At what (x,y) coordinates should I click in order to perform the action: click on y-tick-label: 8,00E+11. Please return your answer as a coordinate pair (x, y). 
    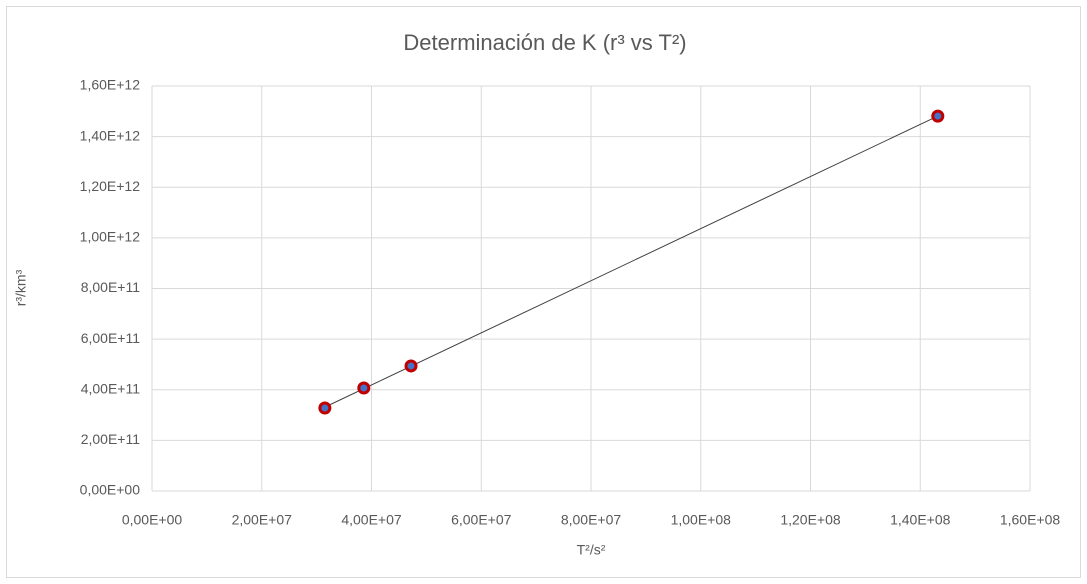
    Looking at the image, I should click on (111, 287).